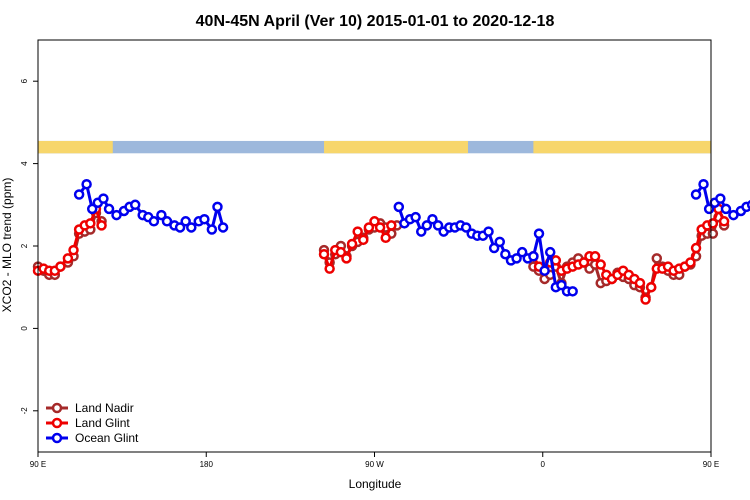  Describe the element at coordinates (24, 245) in the screenshot. I see `y-tick-label: 2` at that location.